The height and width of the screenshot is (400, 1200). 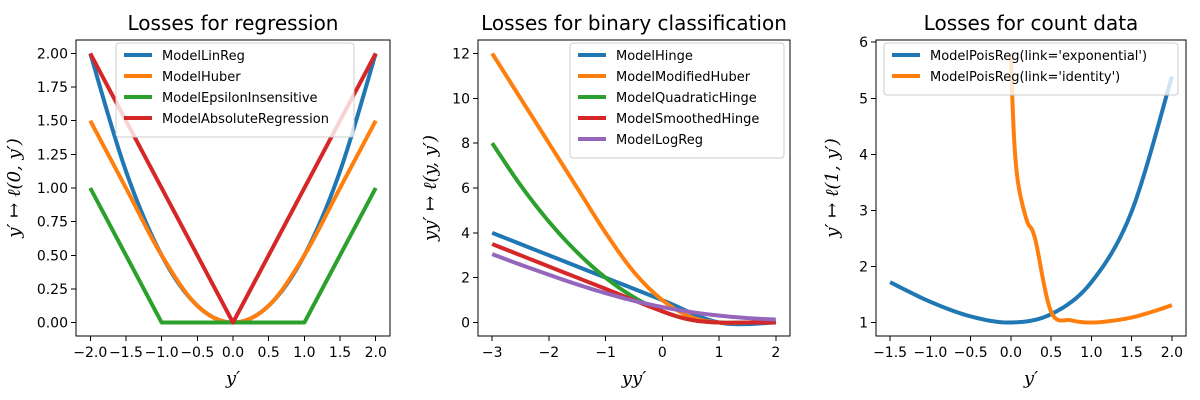 I want to click on legend-entry: ModelPoisReg(link='identity'), so click(x=1025, y=77).